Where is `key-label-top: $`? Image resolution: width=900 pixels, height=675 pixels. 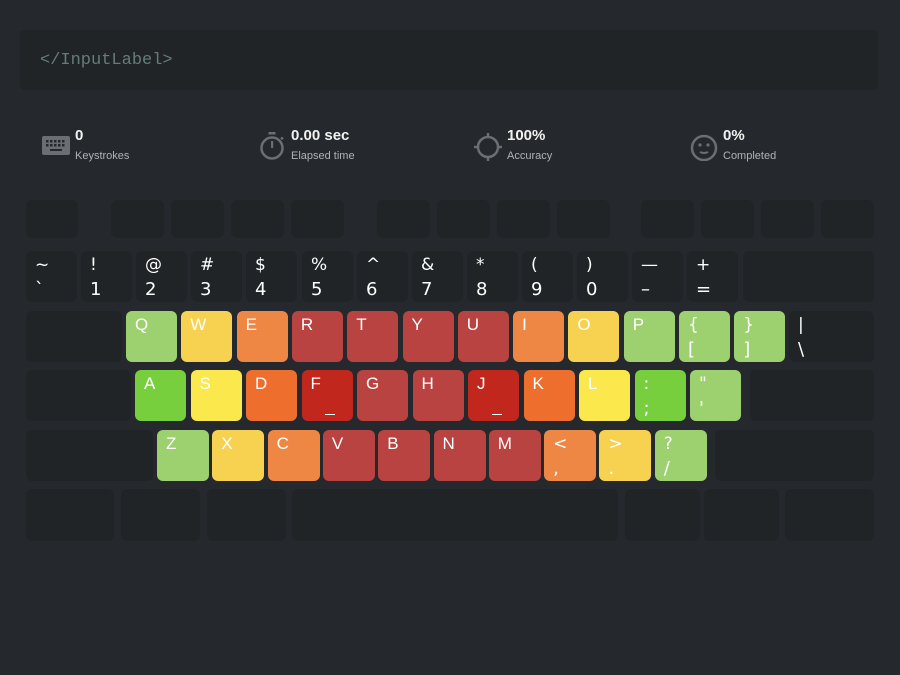 key-label-top: $ is located at coordinates (260, 265).